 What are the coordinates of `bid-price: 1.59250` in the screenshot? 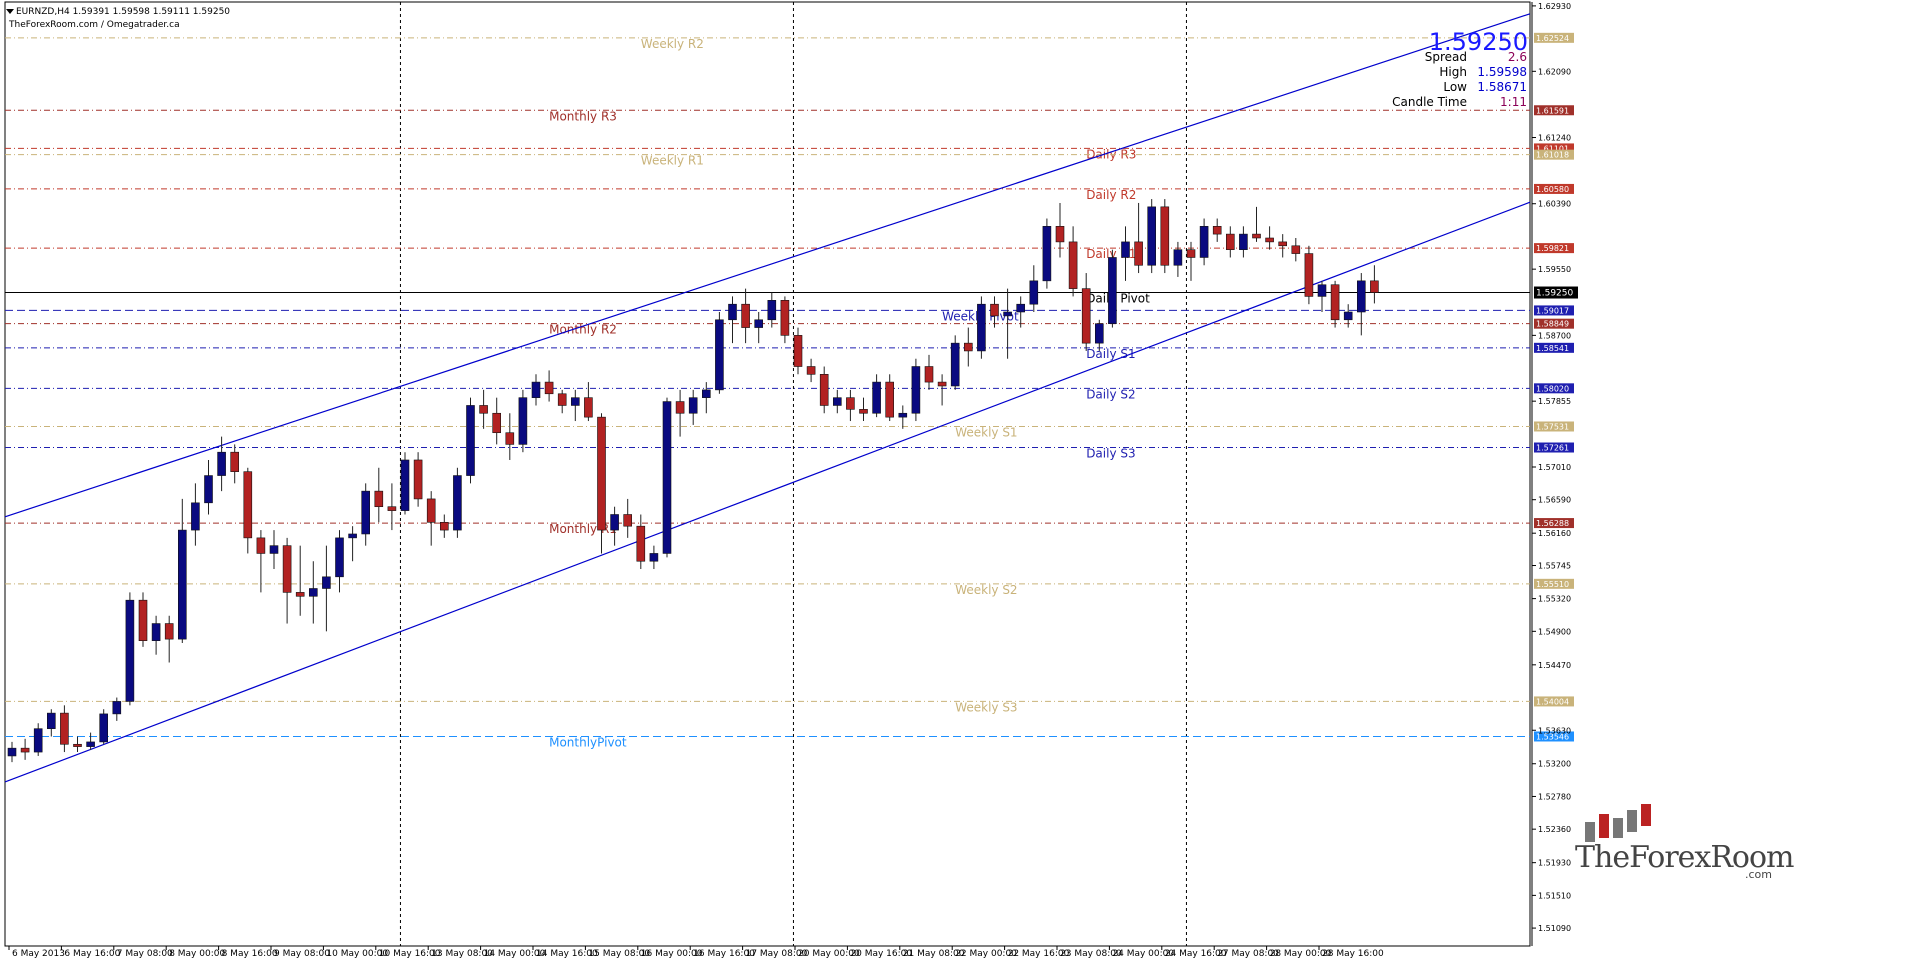 It's located at (1478, 42).